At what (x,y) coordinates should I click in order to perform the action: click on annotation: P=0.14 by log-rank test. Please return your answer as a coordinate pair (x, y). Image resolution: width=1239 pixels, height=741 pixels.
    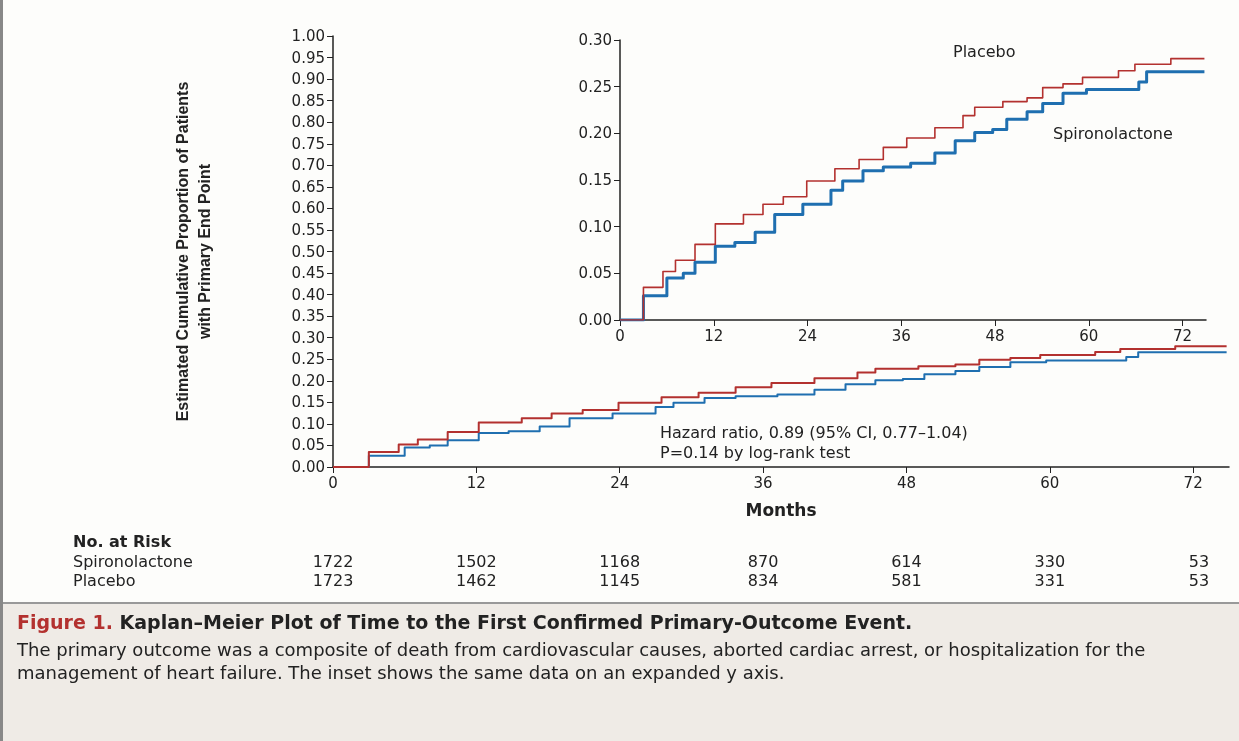
    Looking at the image, I should click on (755, 452).